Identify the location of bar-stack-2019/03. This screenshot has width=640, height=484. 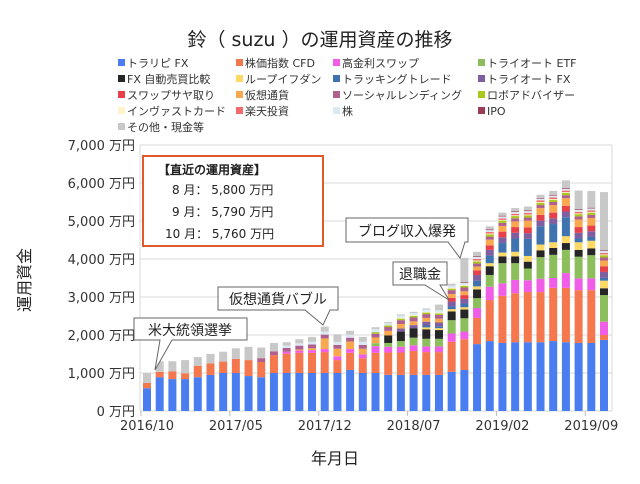
(515, 309).